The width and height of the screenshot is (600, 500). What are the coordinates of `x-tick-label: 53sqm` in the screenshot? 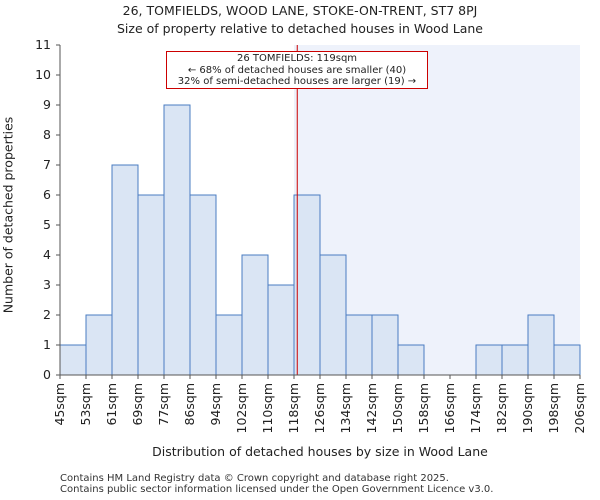 It's located at (85, 404).